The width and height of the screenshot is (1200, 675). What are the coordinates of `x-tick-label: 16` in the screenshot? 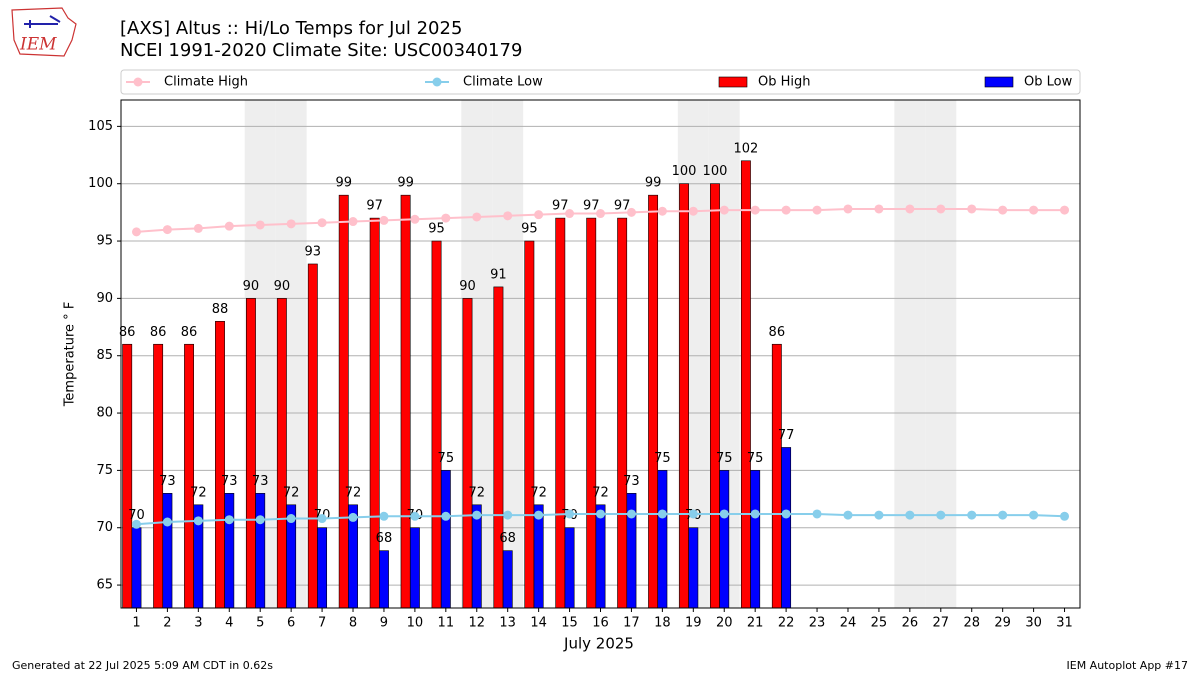 It's located at (600, 623).